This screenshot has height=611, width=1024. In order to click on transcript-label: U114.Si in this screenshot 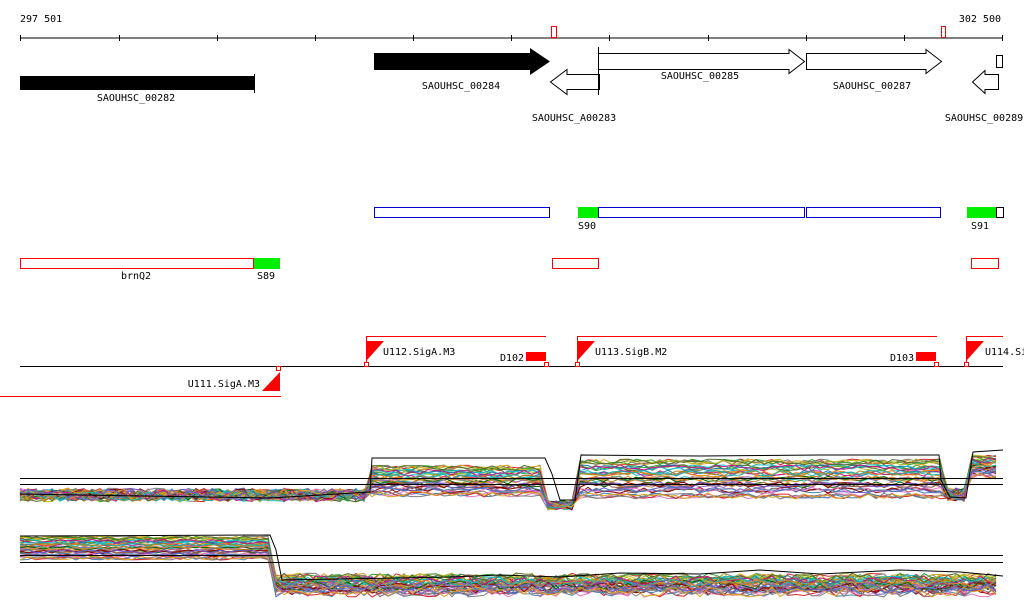, I will do `click(1004, 352)`.